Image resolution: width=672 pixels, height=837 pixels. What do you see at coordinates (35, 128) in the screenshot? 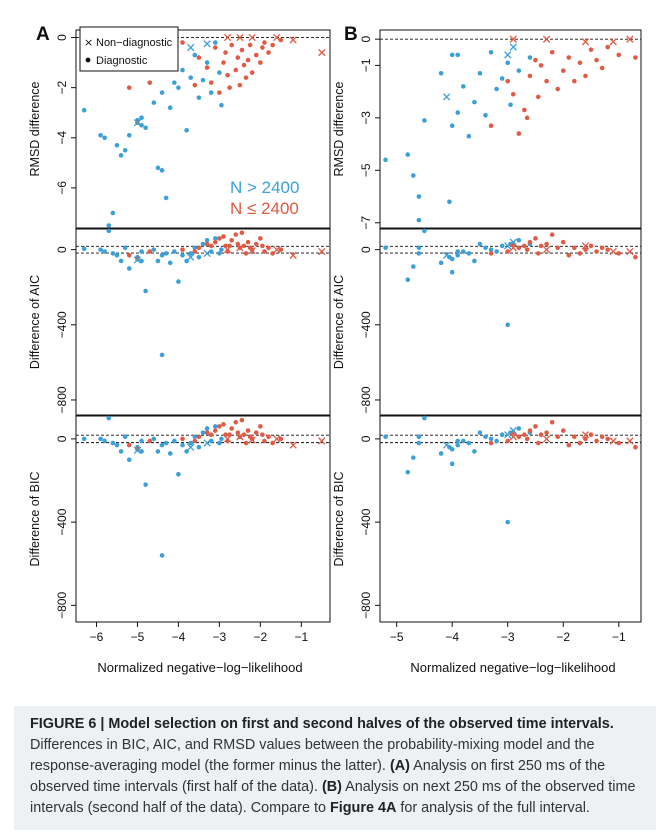
I see `y-axis-label: RMSD difference` at bounding box center [35, 128].